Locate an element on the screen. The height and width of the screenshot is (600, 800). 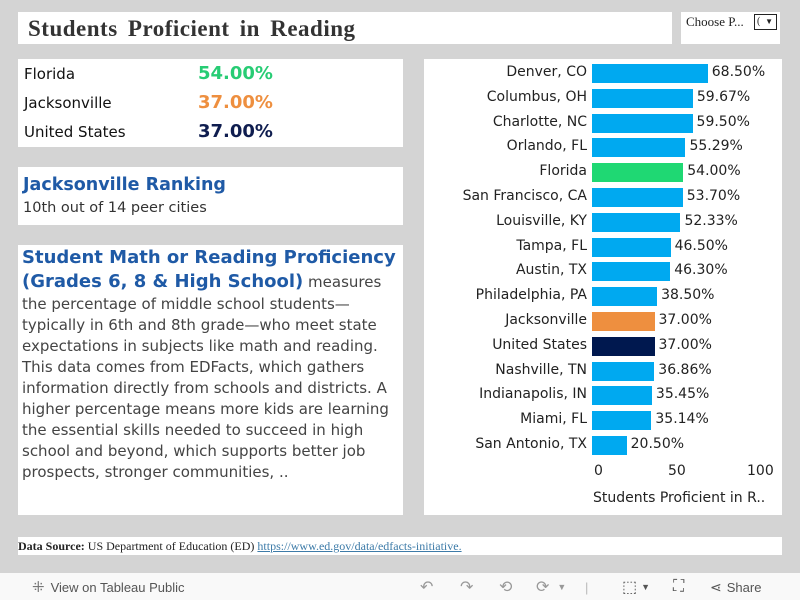
bar-row: Orlando, FL 55.29% is located at coordinates (603, 147).